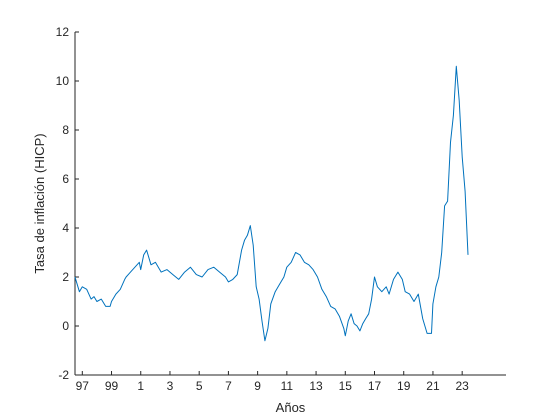 This screenshot has height=420, width=560. What do you see at coordinates (65, 130) in the screenshot?
I see `y-tick-label: 8` at bounding box center [65, 130].